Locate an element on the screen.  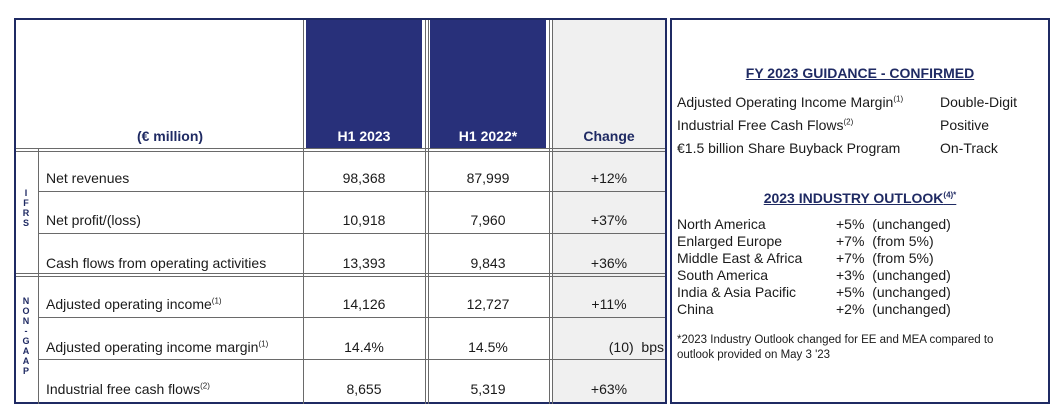
row-label-cash-flows-operating: Cash flows from operating activities is located at coordinates (156, 263).